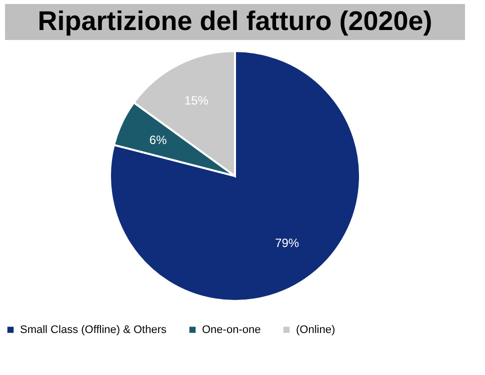 The width and height of the screenshot is (485, 375). What do you see at coordinates (235, 21) in the screenshot?
I see `chart-title: Ripartizione del fatturo (2020e)` at bounding box center [235, 21].